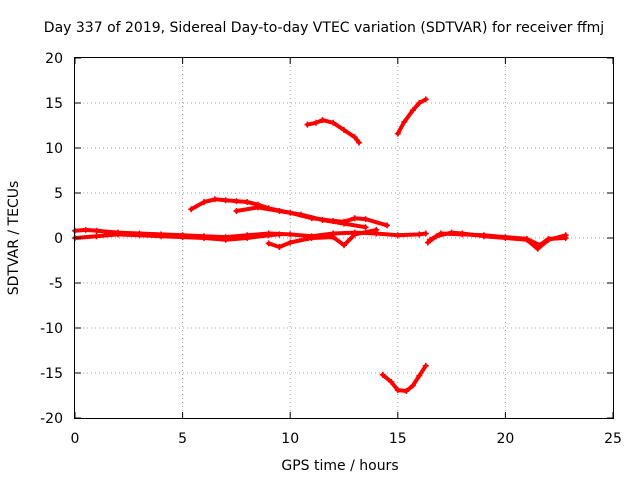 This screenshot has width=640, height=480. Describe the element at coordinates (56, 284) in the screenshot. I see `y-tick-label: -5` at that location.